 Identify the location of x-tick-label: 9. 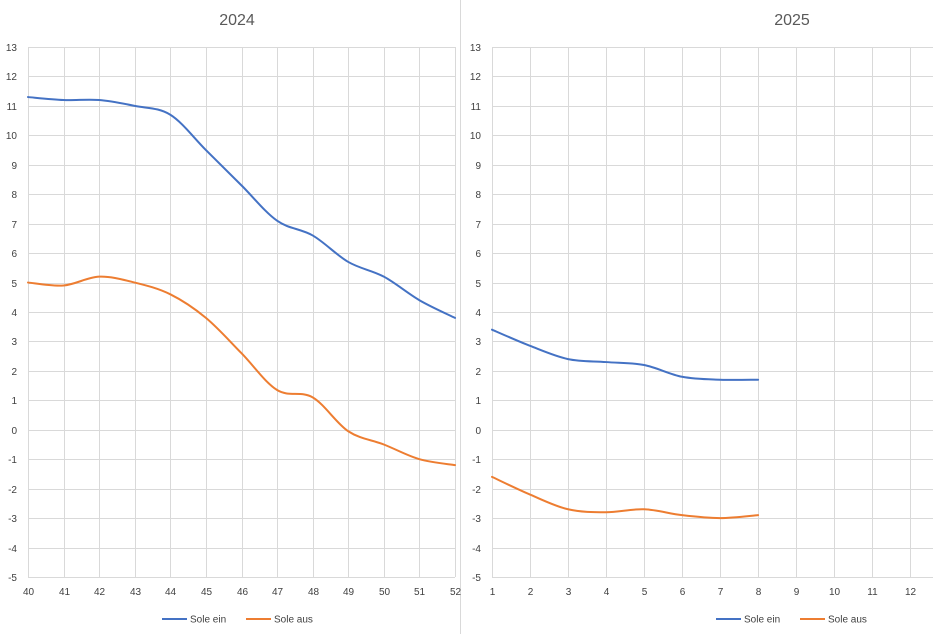
(797, 592).